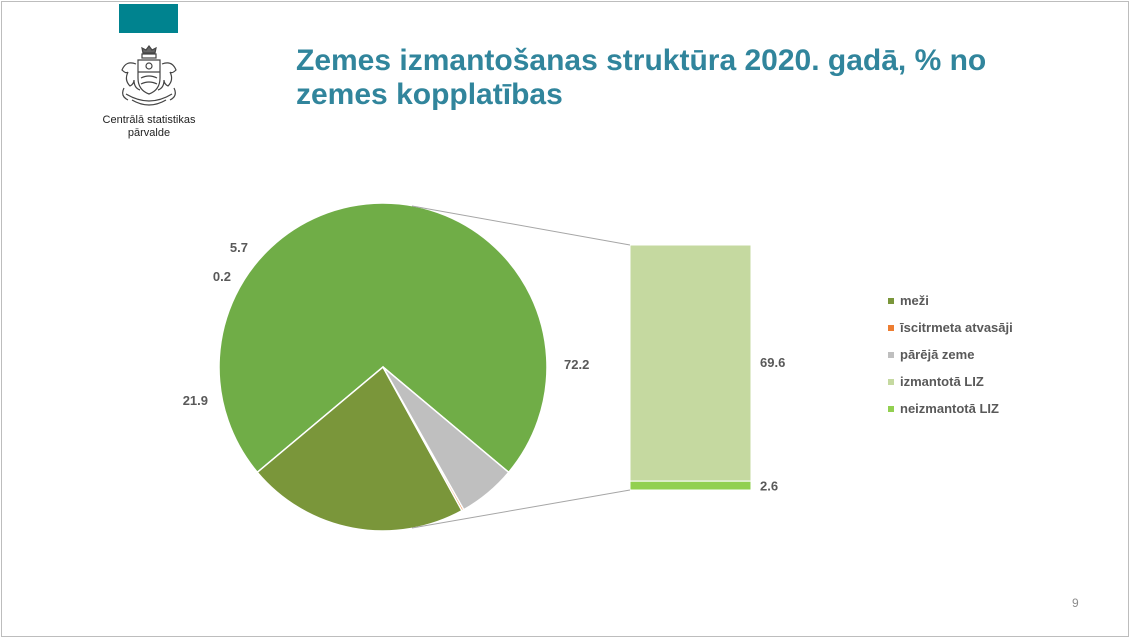  Describe the element at coordinates (690, 485) in the screenshot. I see `bar-segment-neizmantot-liz` at that location.